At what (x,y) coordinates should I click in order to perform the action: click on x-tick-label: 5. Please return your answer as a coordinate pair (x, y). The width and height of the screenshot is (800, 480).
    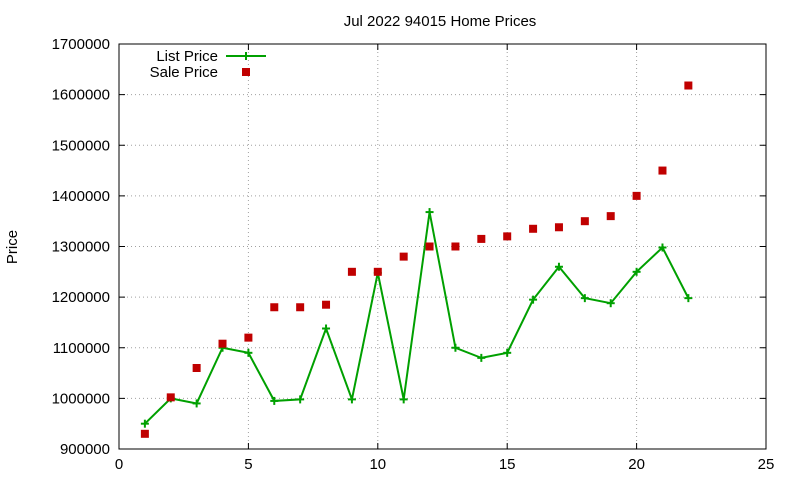
    Looking at the image, I should click on (248, 464).